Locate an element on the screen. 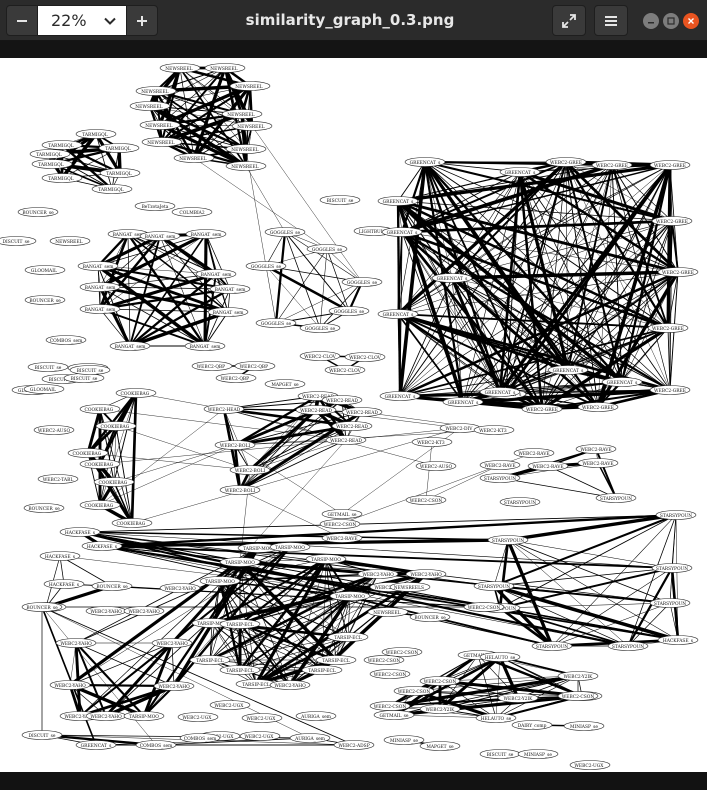 The height and width of the screenshot is (790, 707). graph-node-label: WEBC2-BOLI is located at coordinates (250, 471).